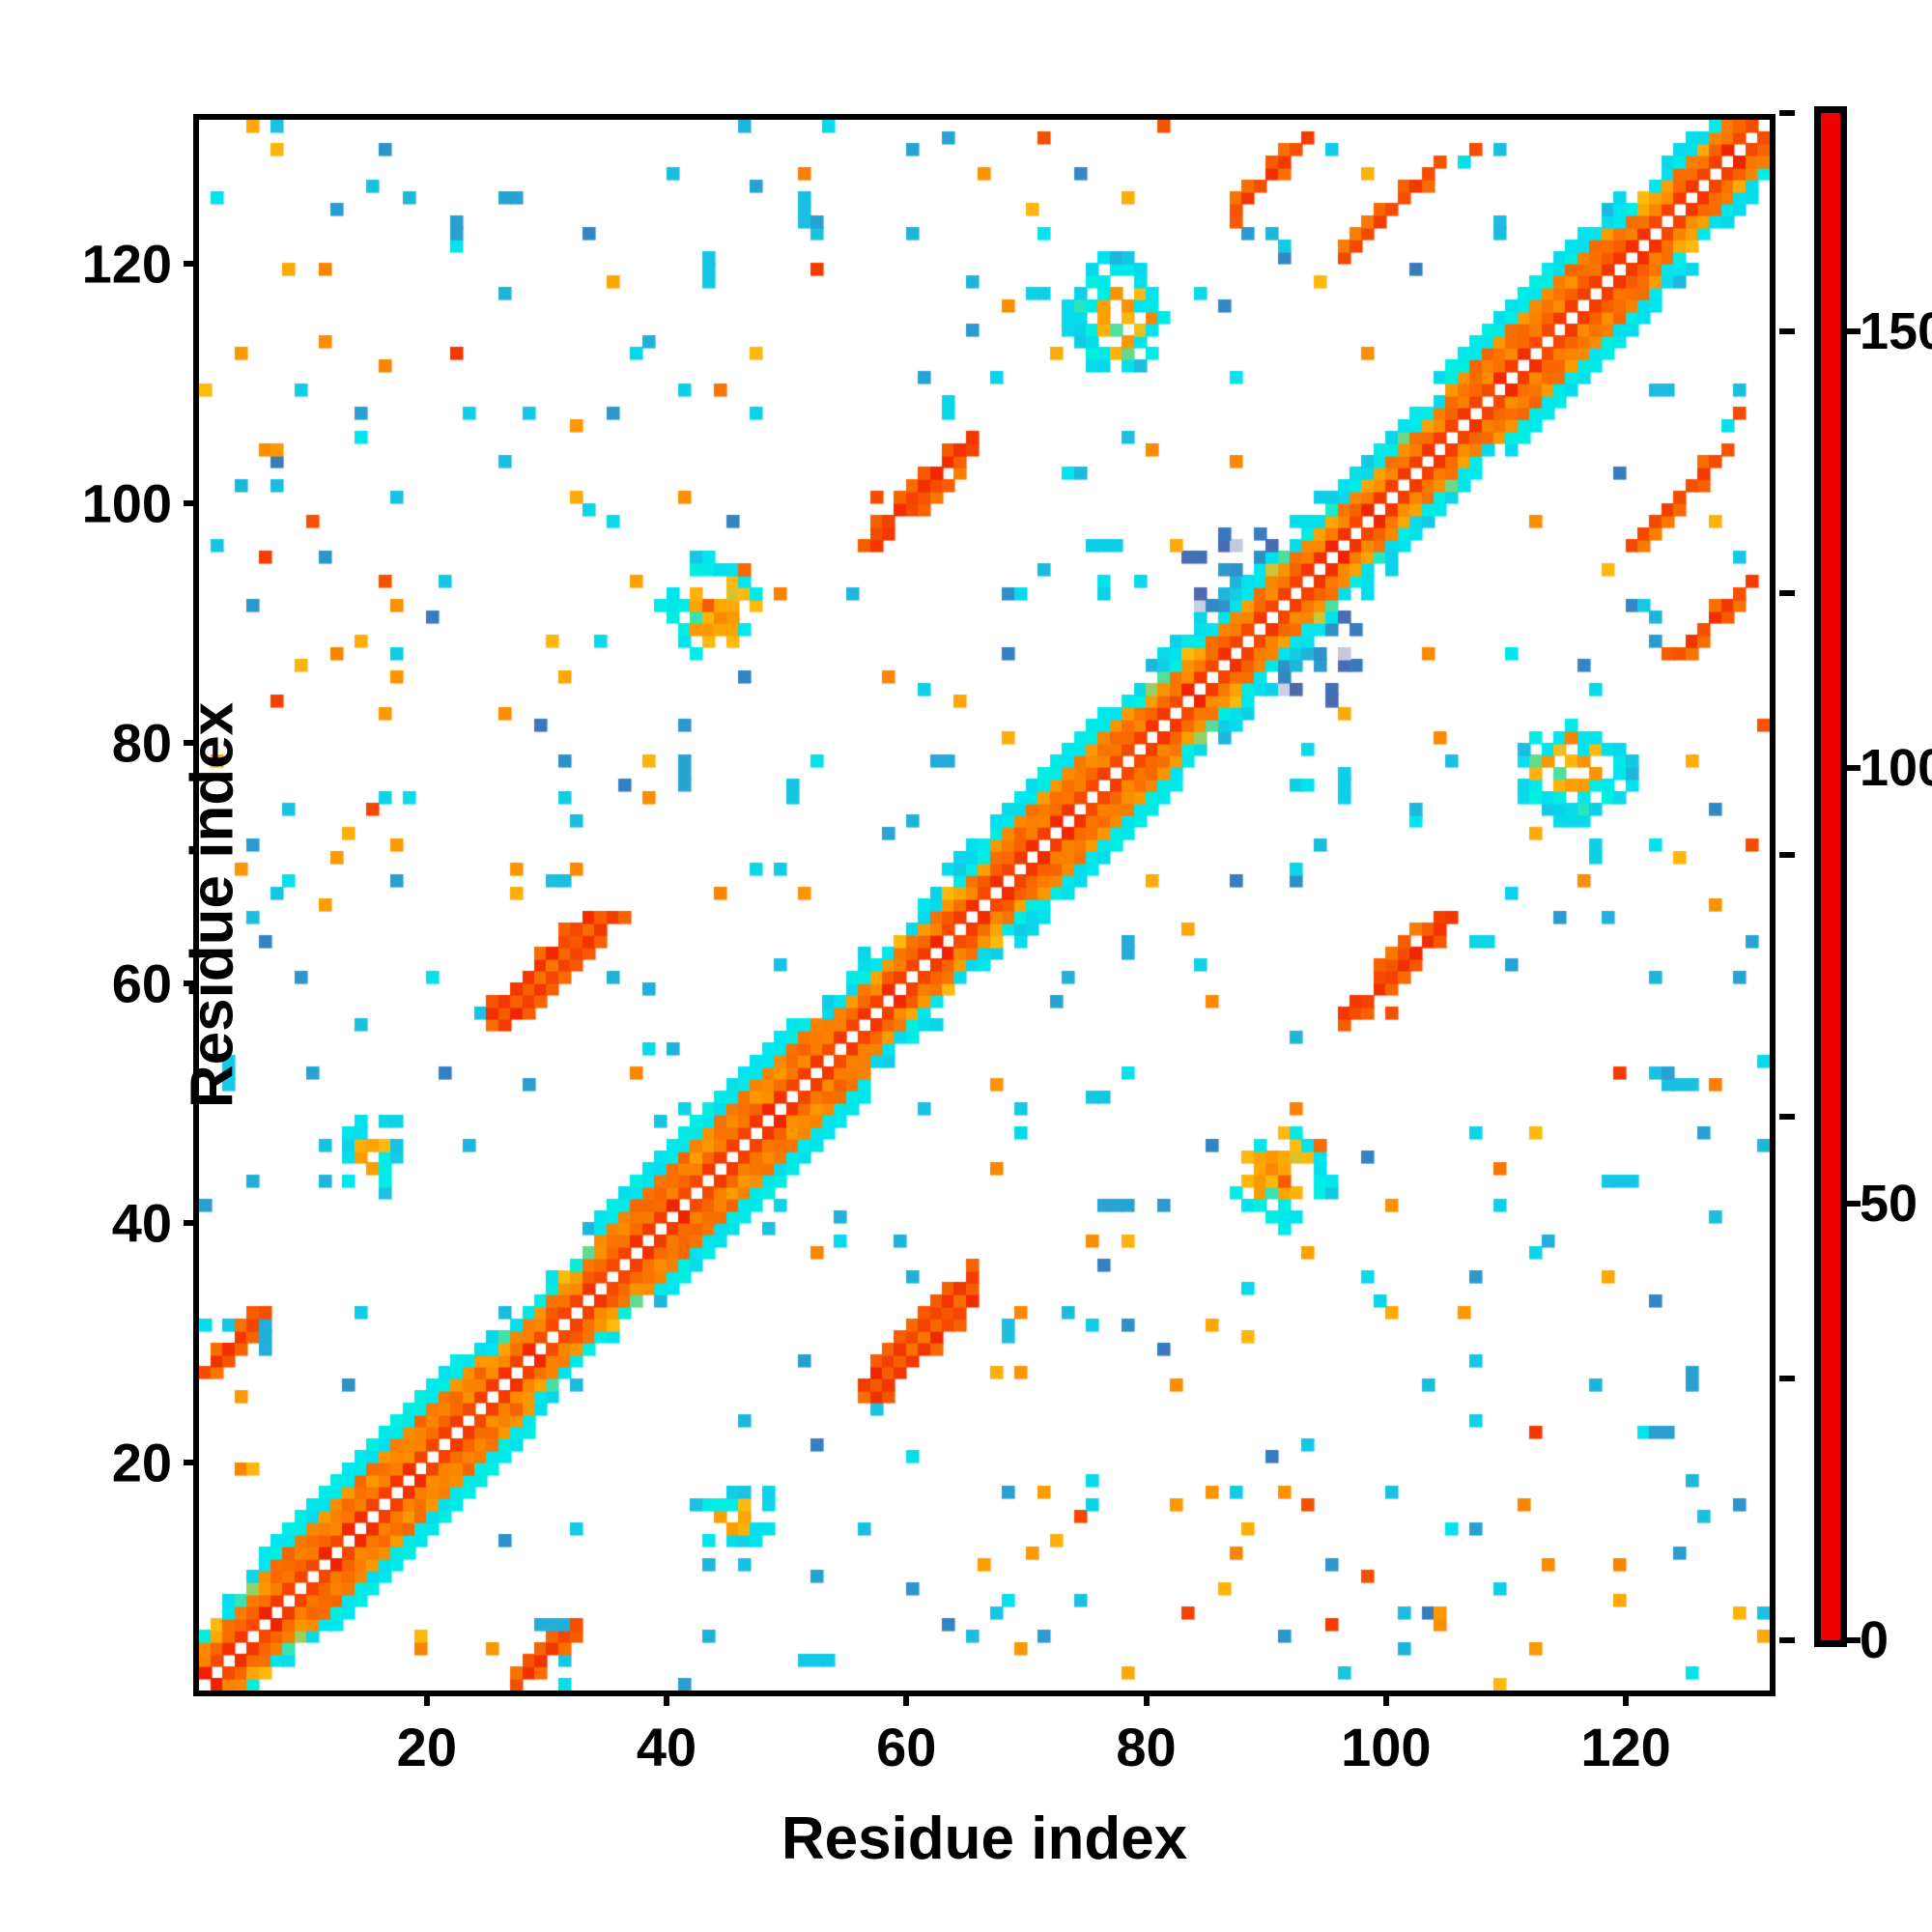 This screenshot has width=1932, height=1932. I want to click on y-tick-label: 40, so click(141, 1223).